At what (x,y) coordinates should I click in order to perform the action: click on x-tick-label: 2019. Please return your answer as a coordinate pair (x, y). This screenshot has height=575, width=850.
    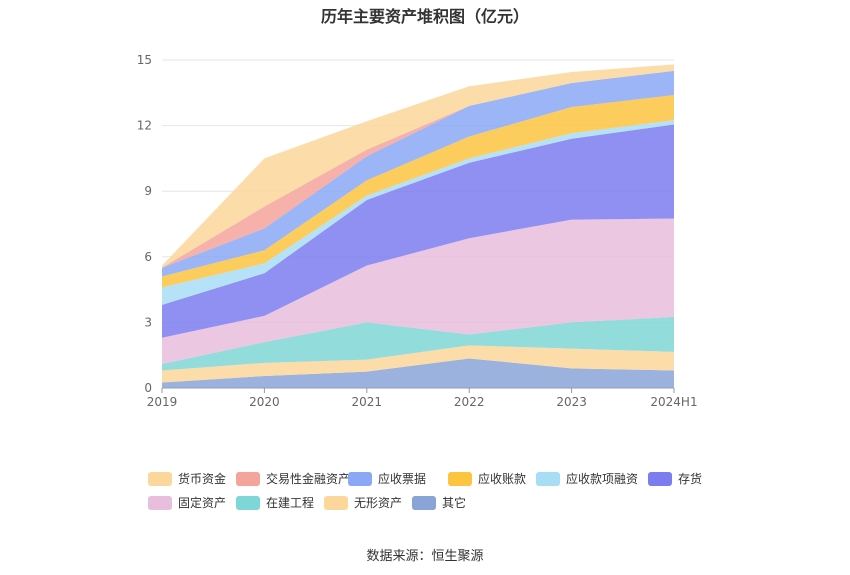
    Looking at the image, I should click on (162, 402).